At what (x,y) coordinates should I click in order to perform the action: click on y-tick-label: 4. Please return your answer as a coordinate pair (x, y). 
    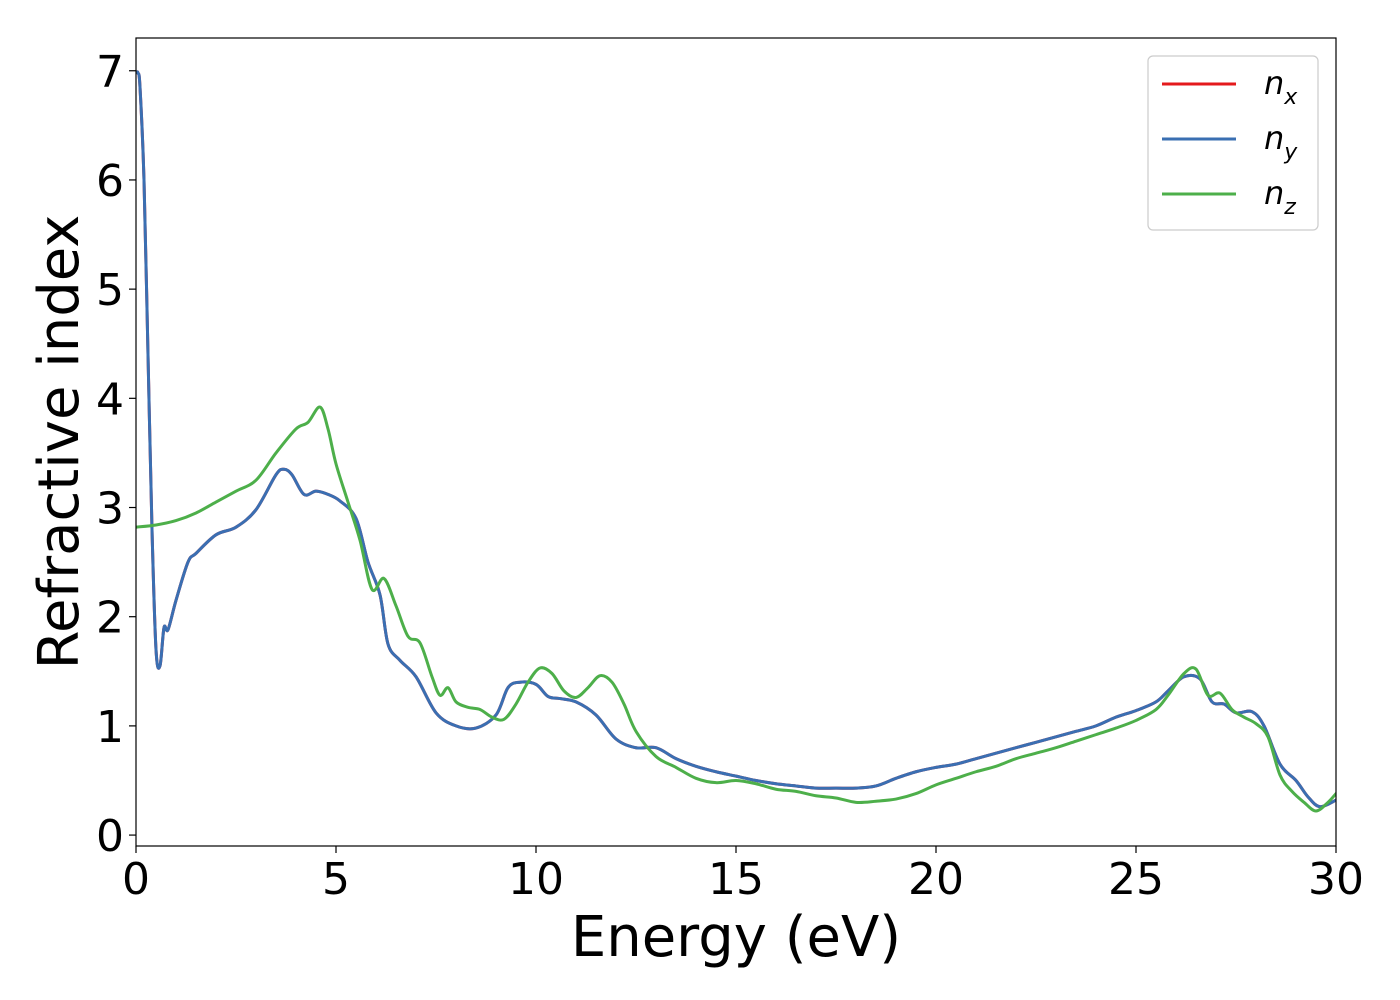
    Looking at the image, I should click on (110, 399).